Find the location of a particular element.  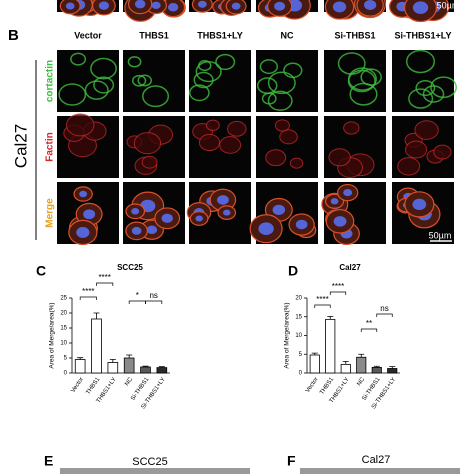

row-label: cortactin is located at coordinates (50, 81).